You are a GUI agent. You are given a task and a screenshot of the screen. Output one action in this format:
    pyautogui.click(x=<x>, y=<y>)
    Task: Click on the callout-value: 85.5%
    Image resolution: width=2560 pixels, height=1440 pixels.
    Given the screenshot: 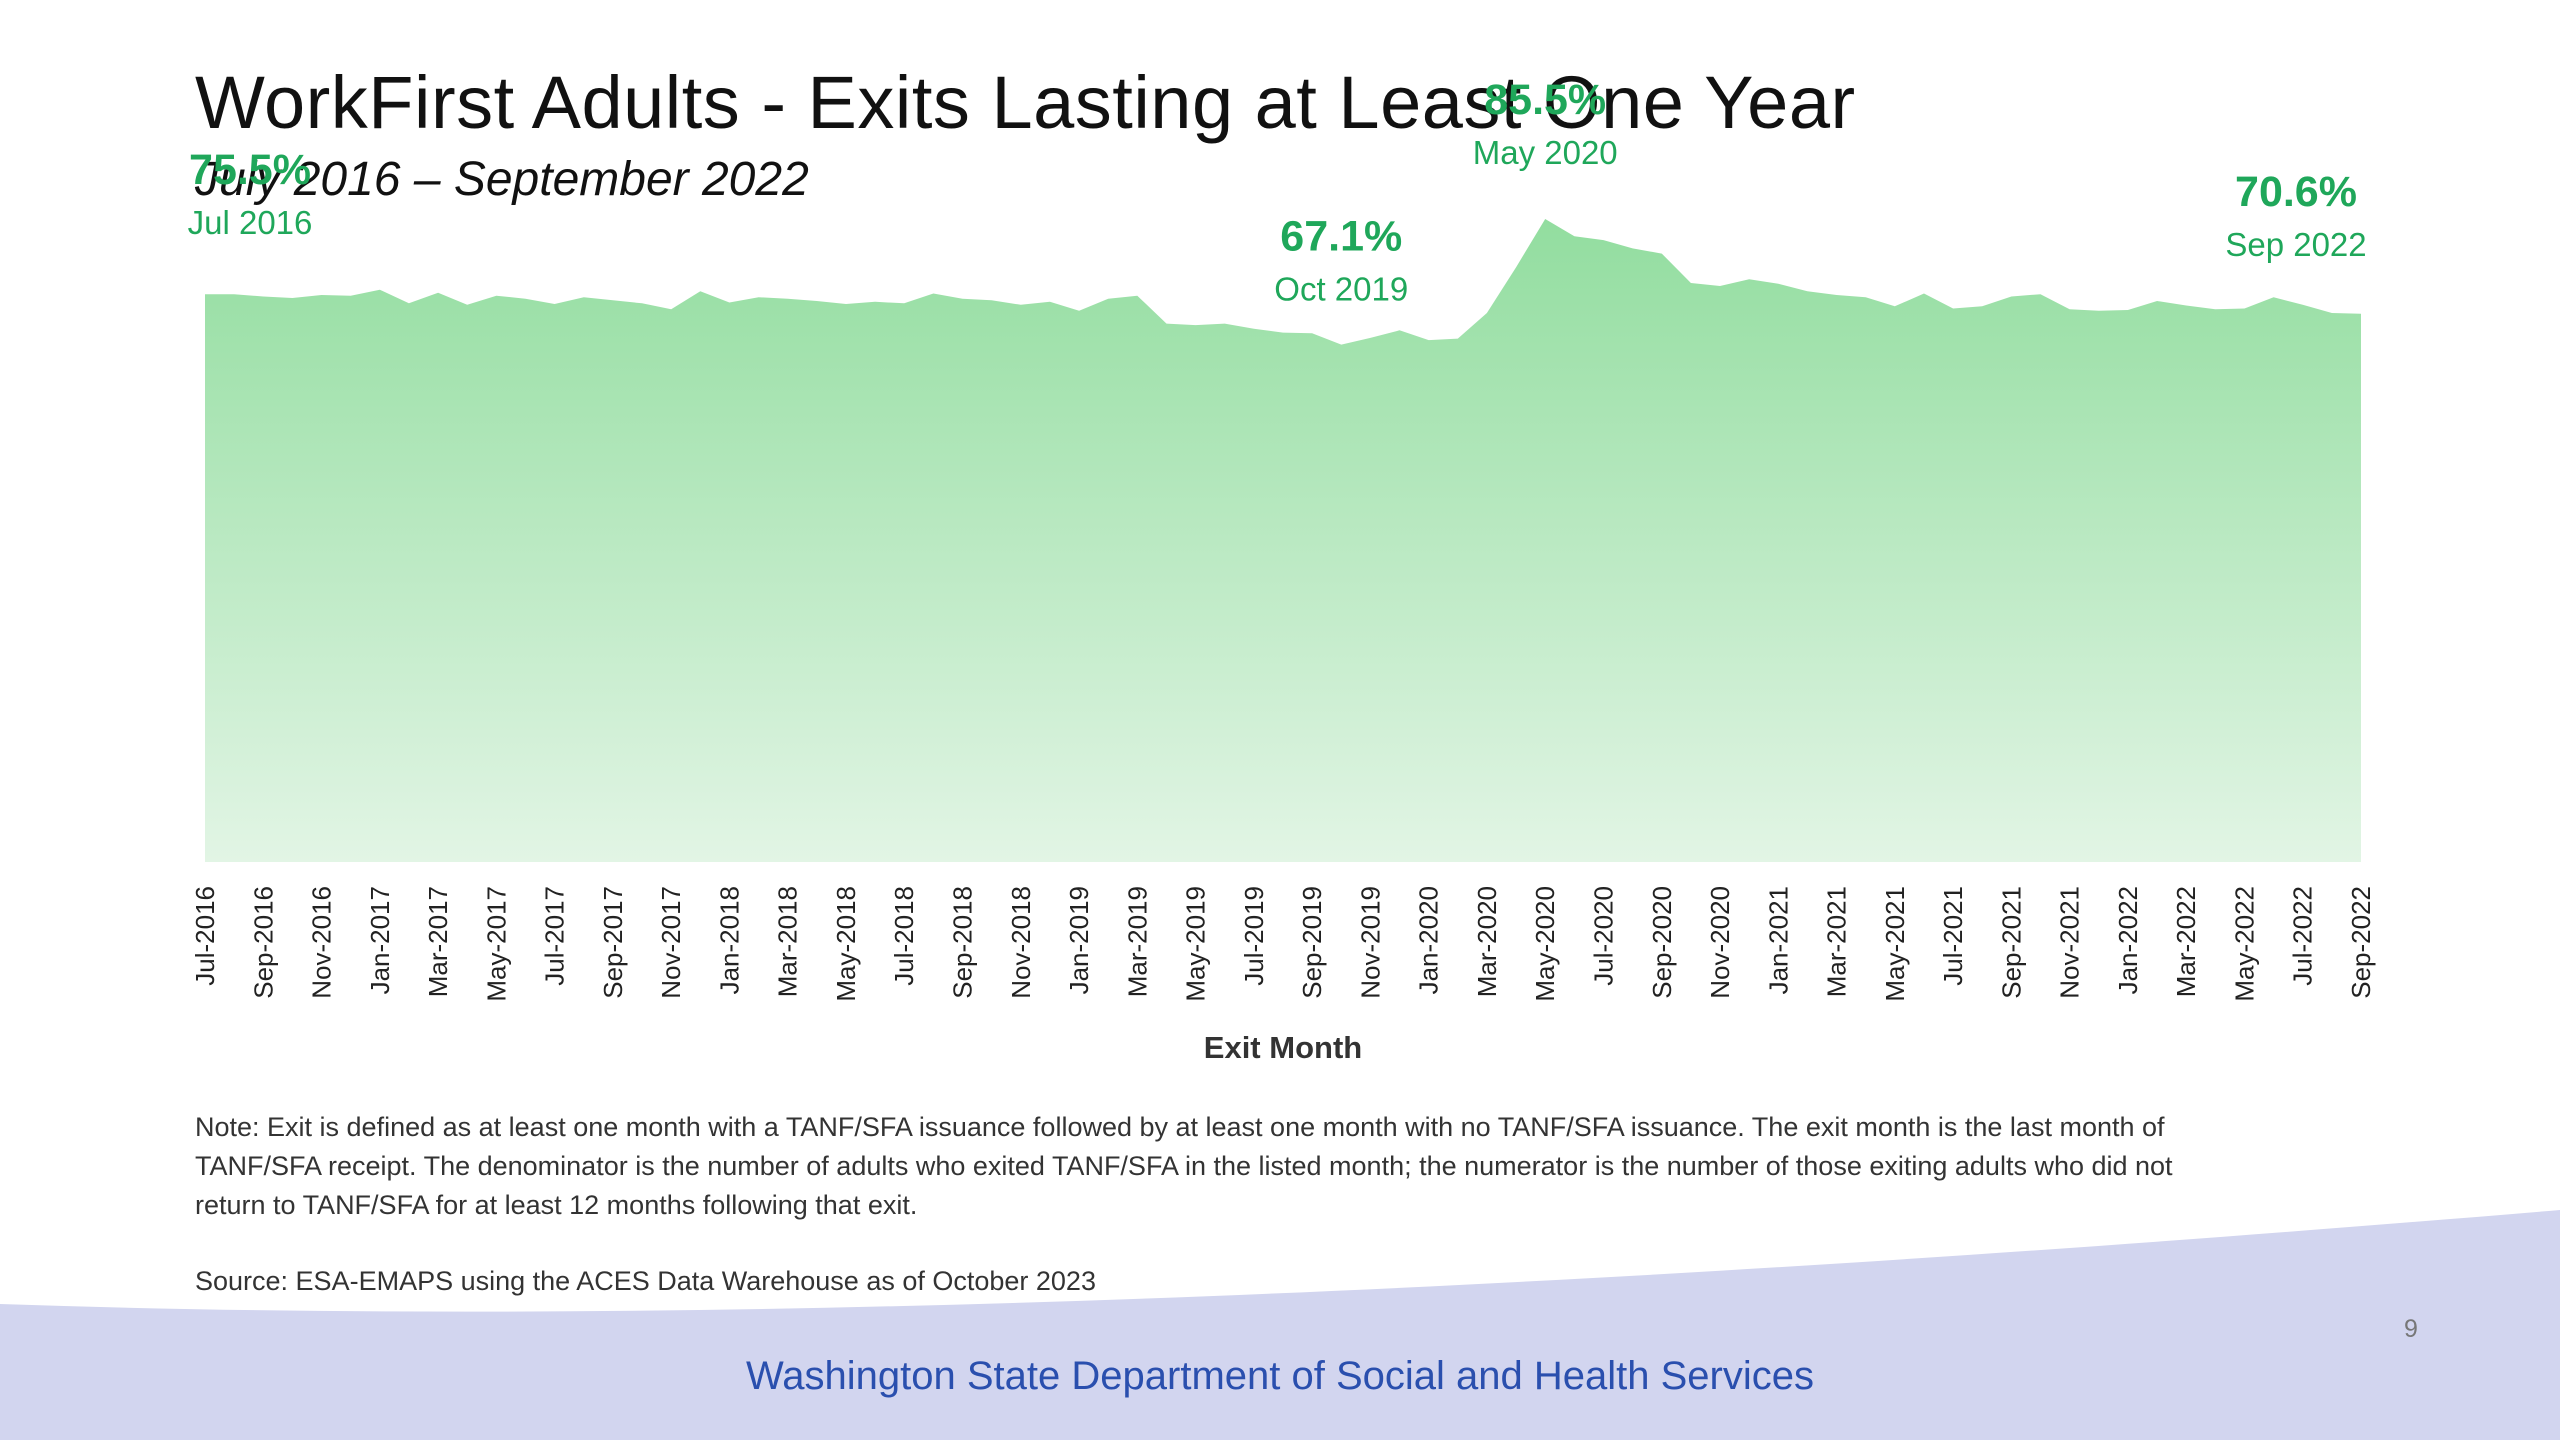 What is the action you would take?
    pyautogui.click(x=1545, y=100)
    